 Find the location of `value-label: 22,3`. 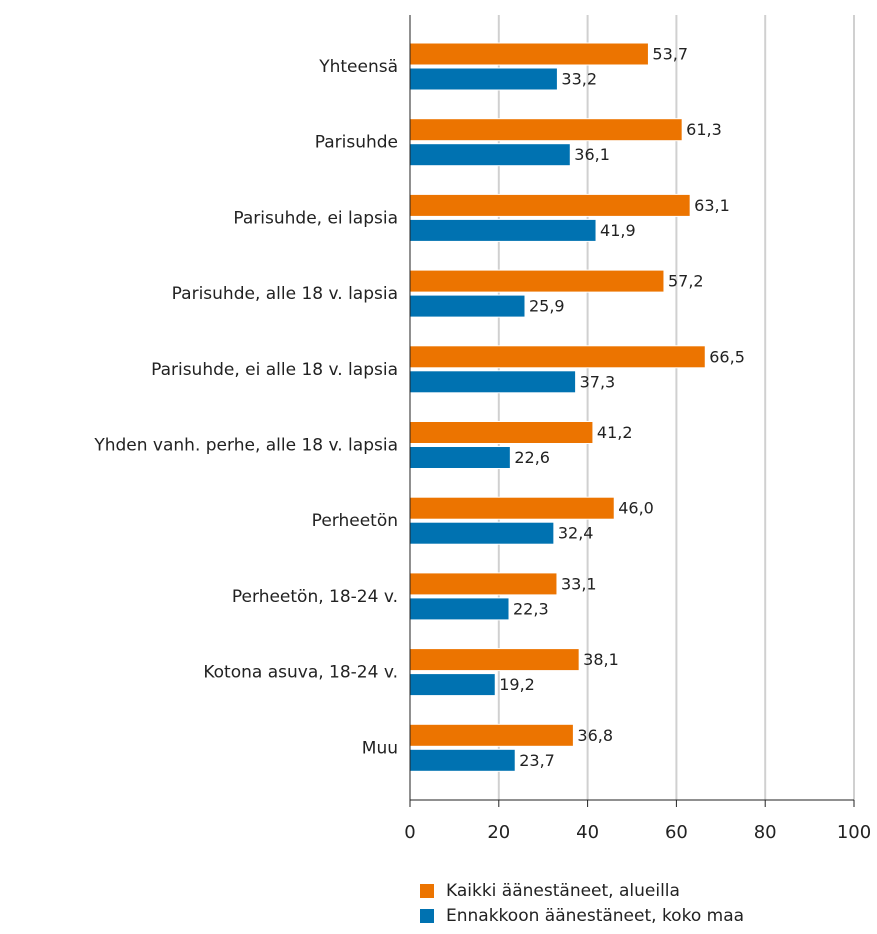

value-label: 22,3 is located at coordinates (531, 608).